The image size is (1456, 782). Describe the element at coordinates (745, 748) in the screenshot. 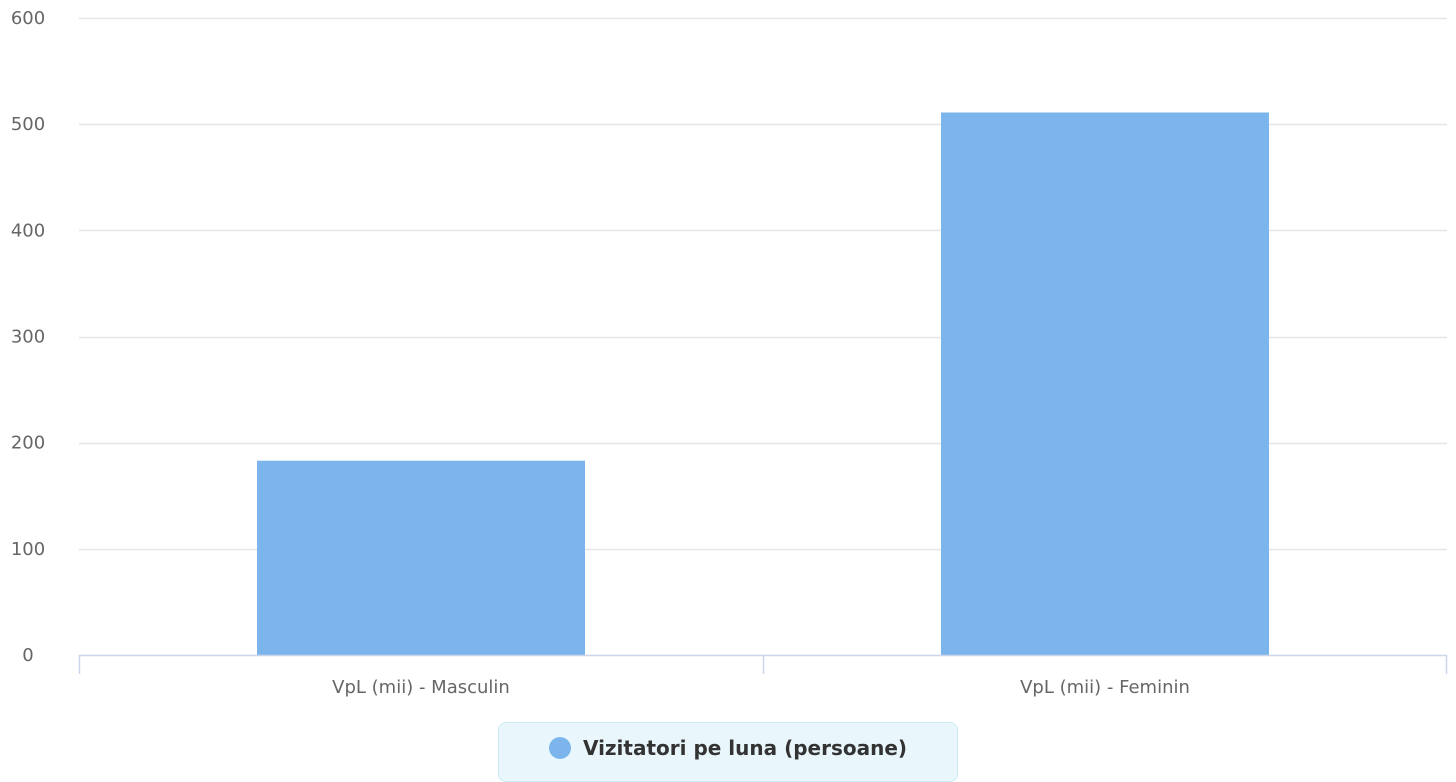

I see `legend-label: Vizitatori pe luna (persoane)` at that location.